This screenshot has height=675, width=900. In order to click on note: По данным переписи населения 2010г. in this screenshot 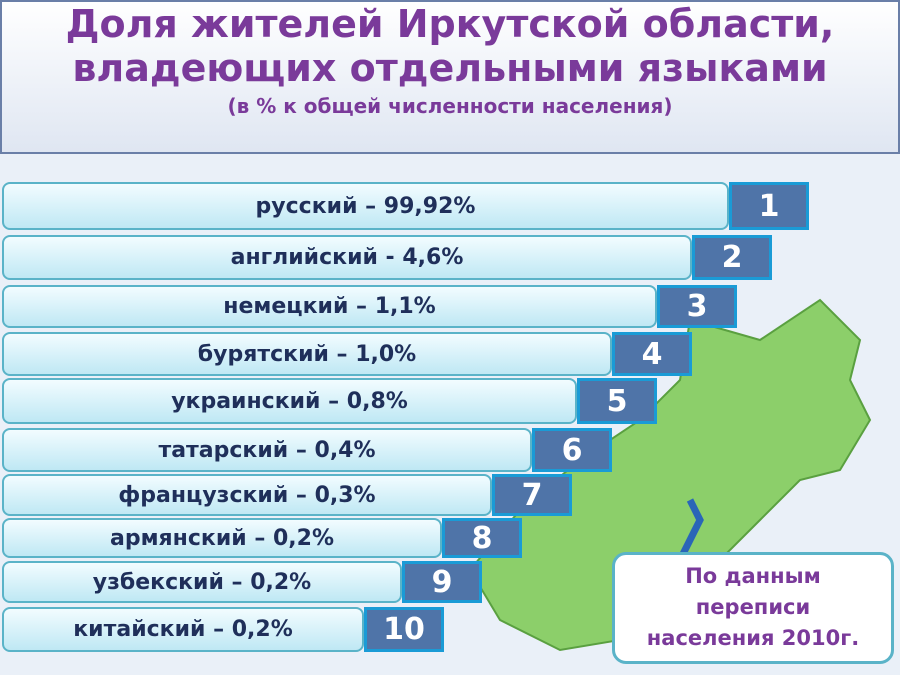, I will do `click(753, 608)`.